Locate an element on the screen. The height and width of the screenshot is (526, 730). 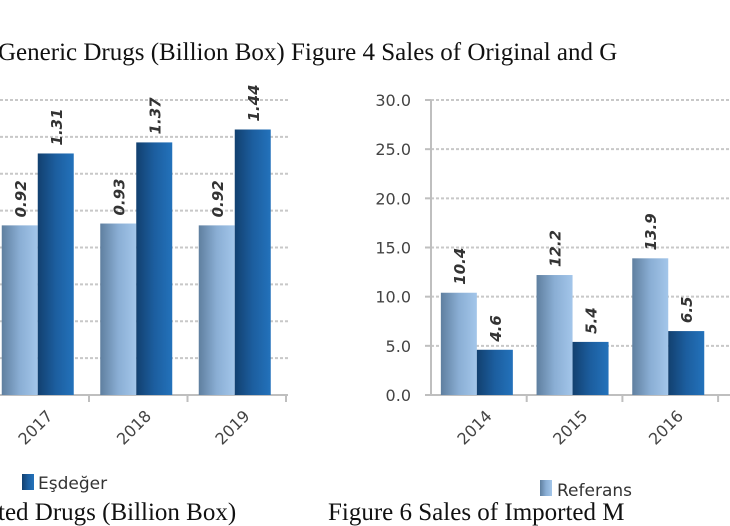
legend-label-referans: Referans is located at coordinates (594, 491).